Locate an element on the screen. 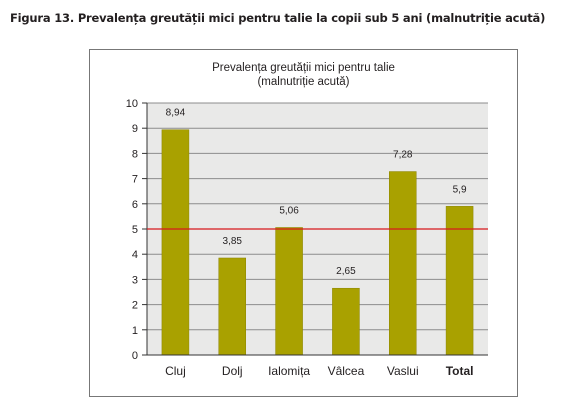 The image size is (586, 405). y-tick-label: 4 is located at coordinates (135, 255).